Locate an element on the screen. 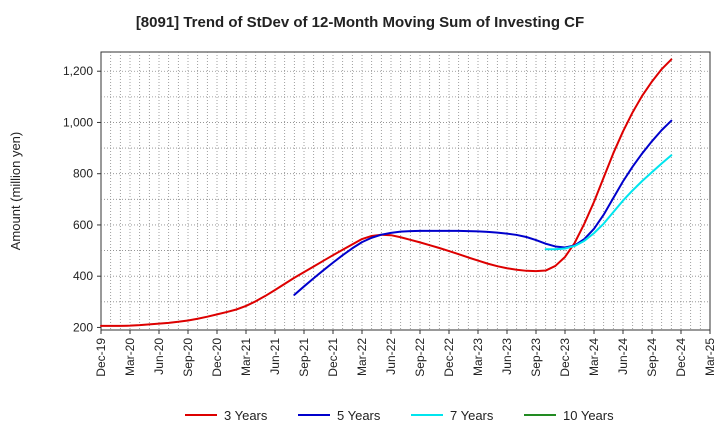  y-axis-label: Amount (million yen) is located at coordinates (15, 191).